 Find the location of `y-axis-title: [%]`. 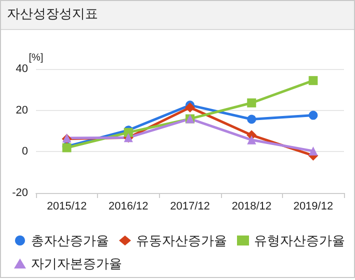

y-axis-title: [%] is located at coordinates (36, 58).